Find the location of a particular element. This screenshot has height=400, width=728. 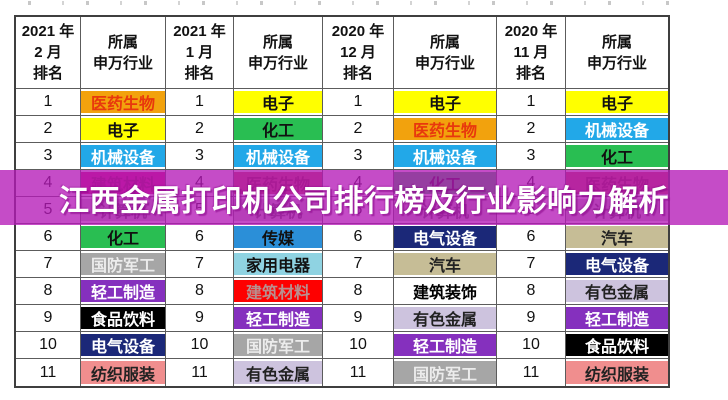

industry-chip: 建筑装饰 is located at coordinates (445, 291).